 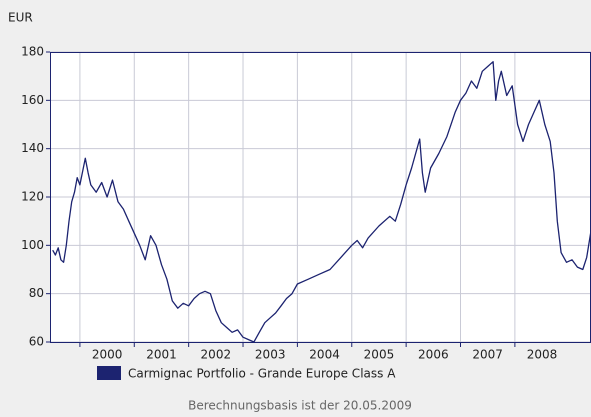 What do you see at coordinates (36, 342) in the screenshot?
I see `y-tick-label: 60` at bounding box center [36, 342].